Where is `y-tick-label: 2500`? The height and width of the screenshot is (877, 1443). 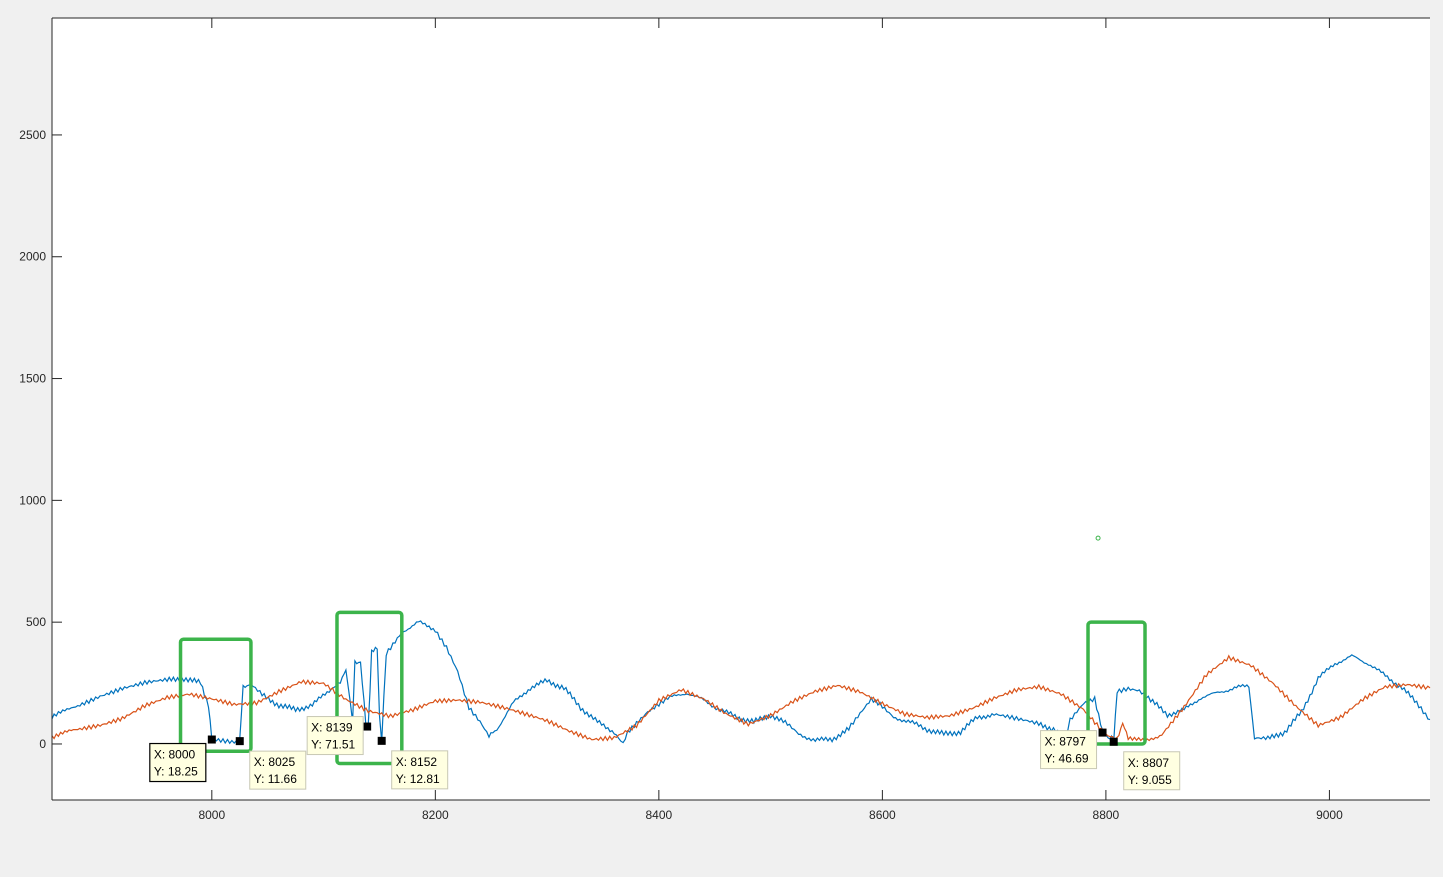 y-tick-label: 2500 is located at coordinates (32, 135).